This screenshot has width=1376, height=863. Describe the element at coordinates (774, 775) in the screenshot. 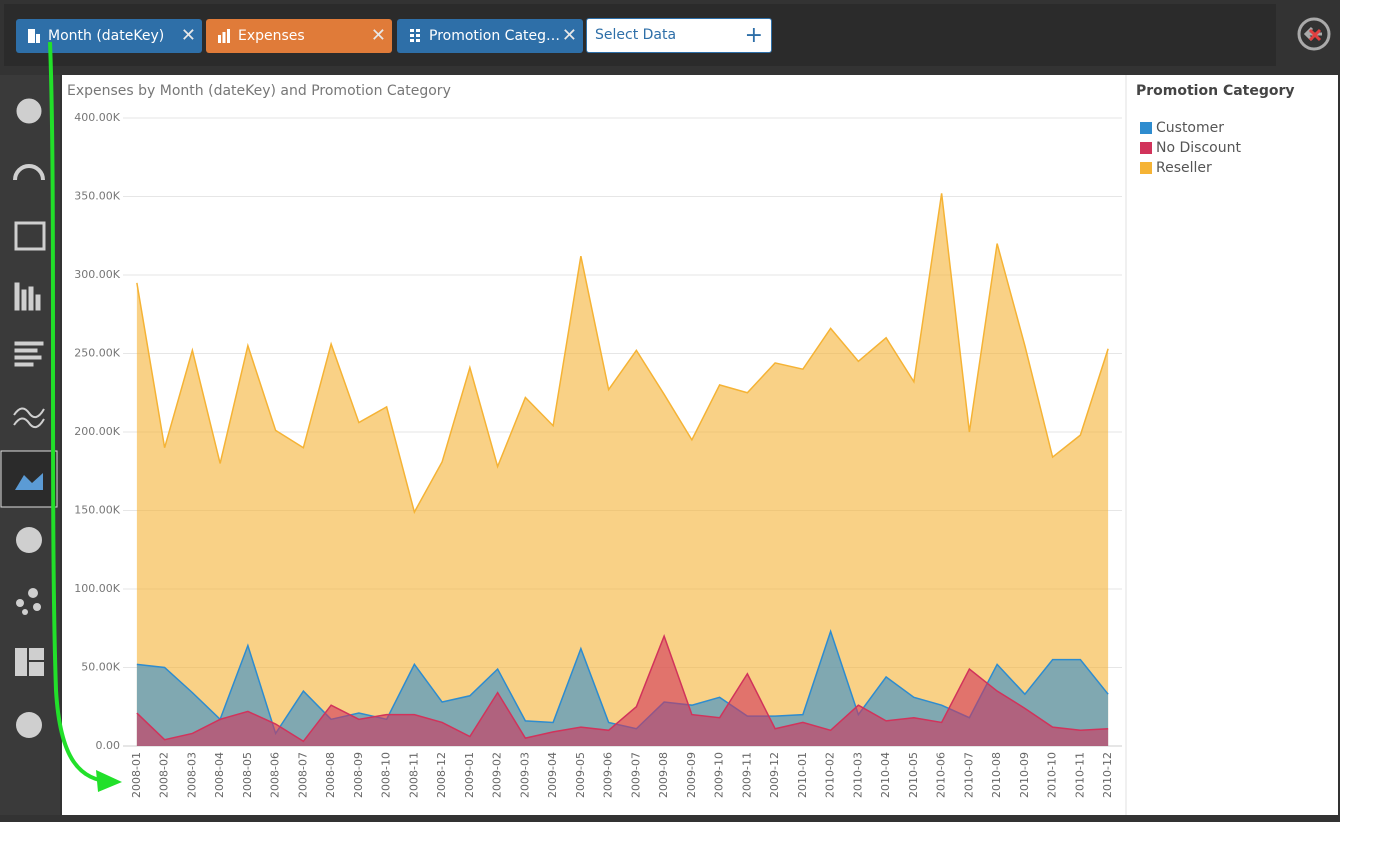

I see `x-tick-label: 2009-12` at that location.